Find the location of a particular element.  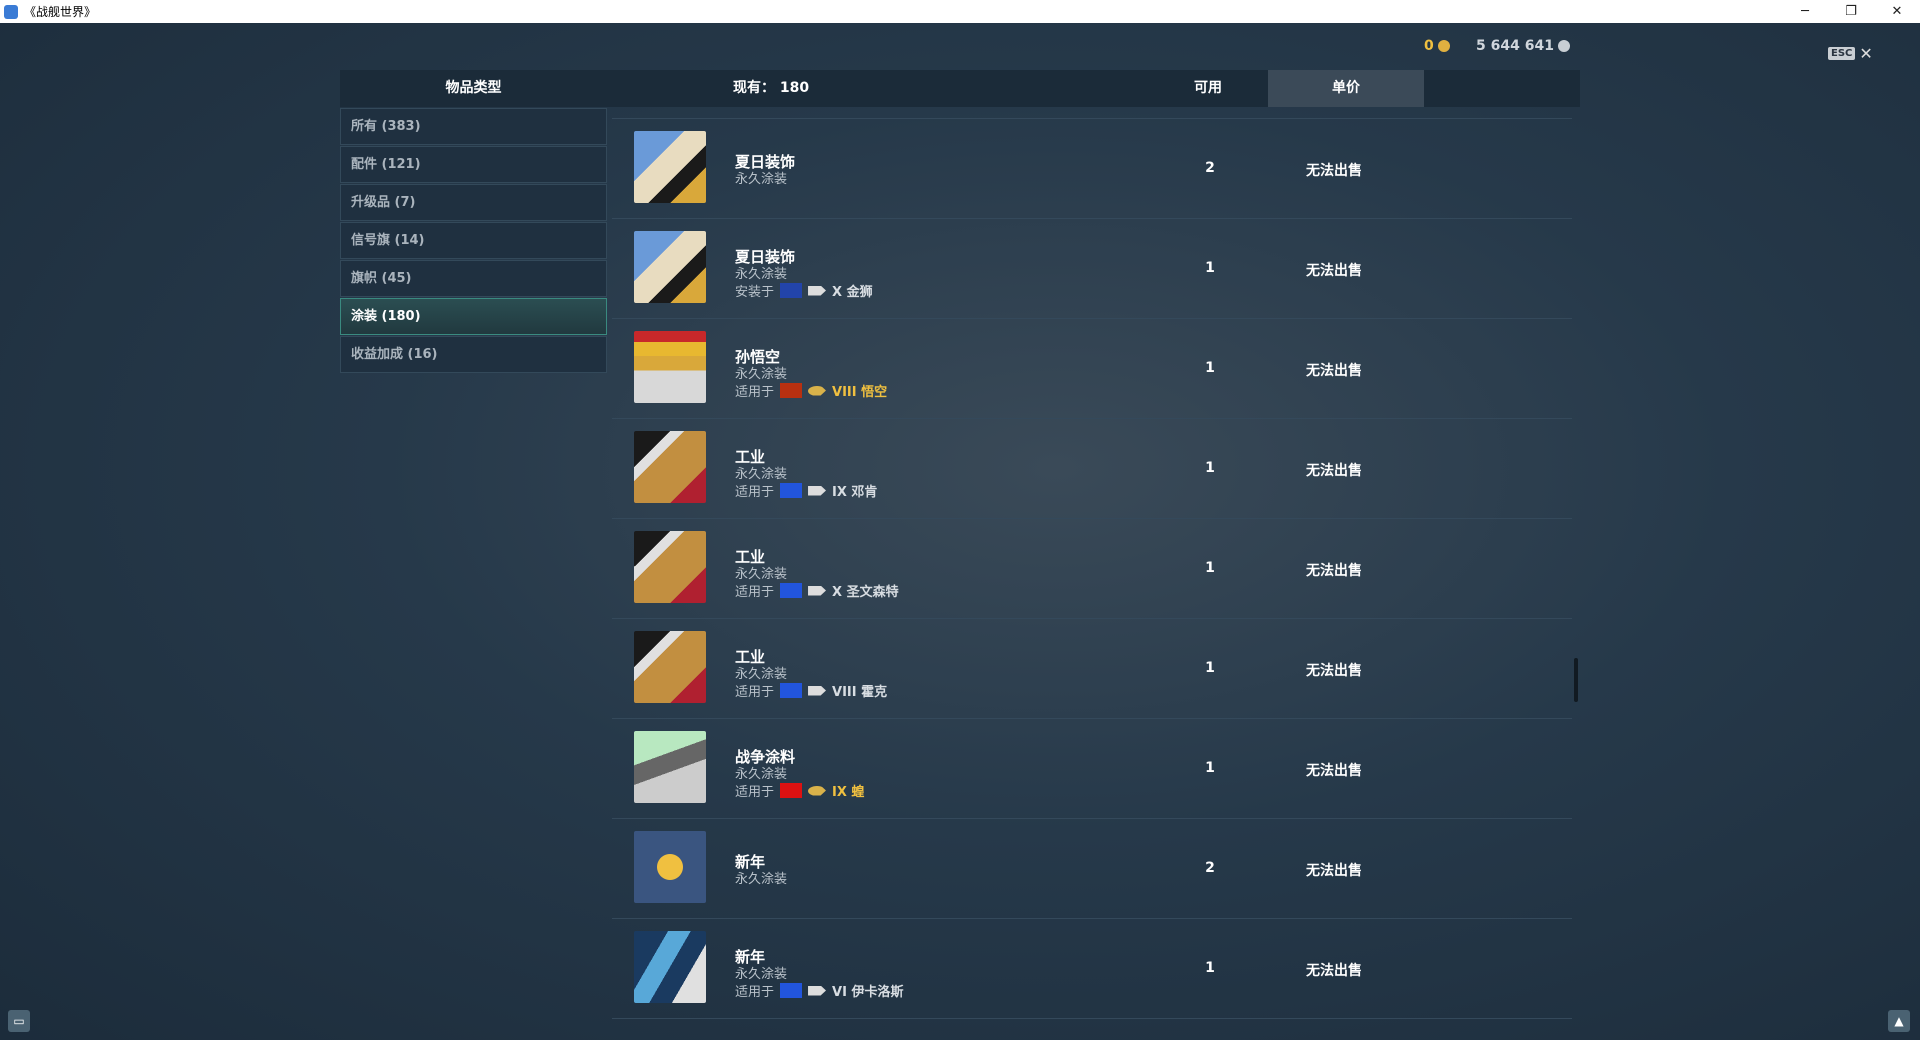

list-item: 工业 永久涂装 适用于 IX 邓肯 1 无法出售 is located at coordinates (1092, 469).